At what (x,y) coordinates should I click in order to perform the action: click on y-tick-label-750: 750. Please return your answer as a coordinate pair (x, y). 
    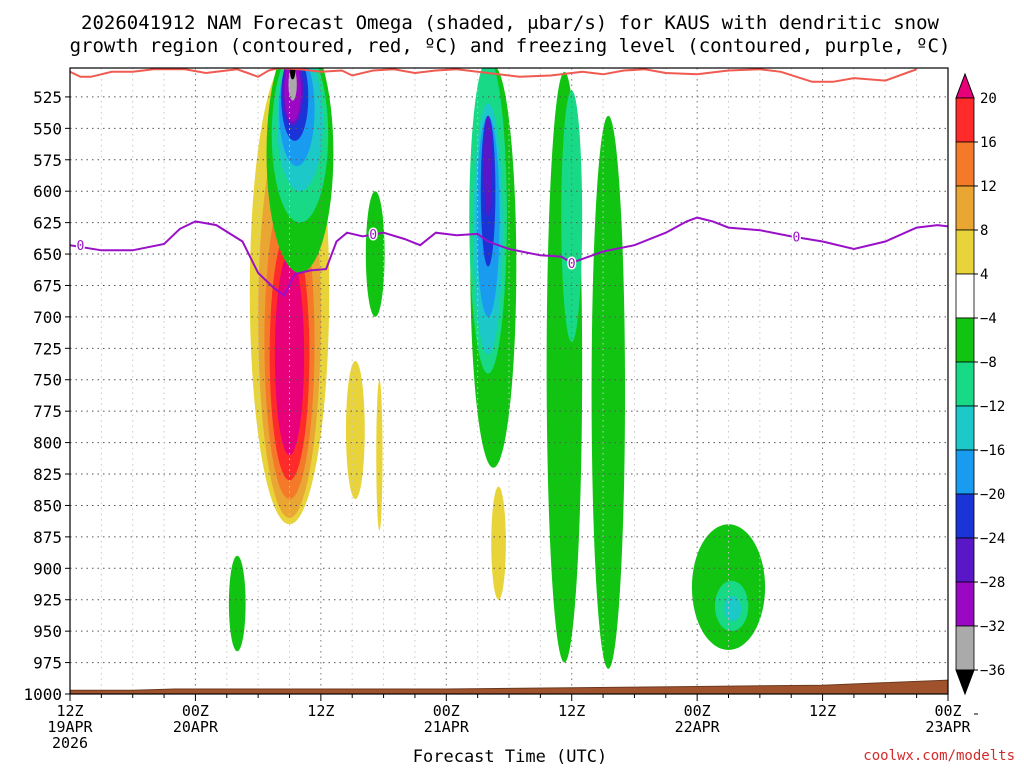
    Looking at the image, I should click on (47, 380).